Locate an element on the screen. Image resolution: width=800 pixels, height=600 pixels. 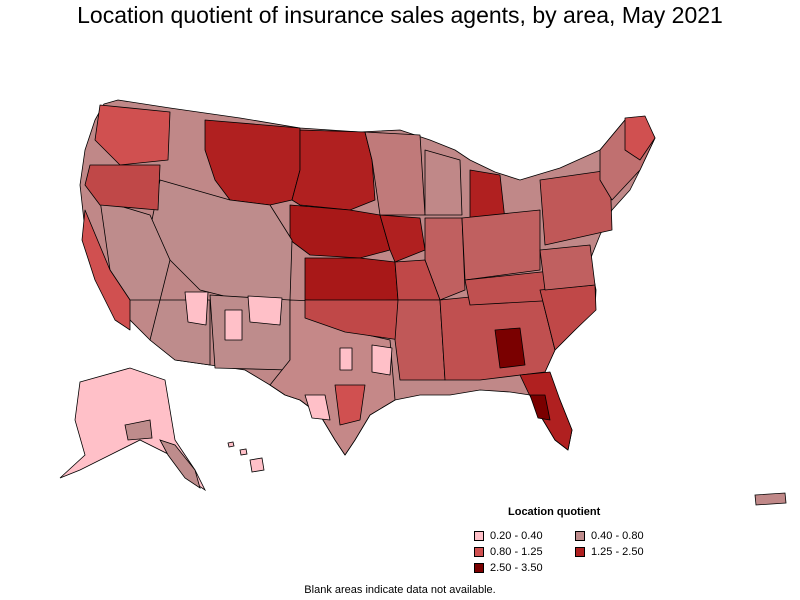
region-minnesota is located at coordinates (395, 173).